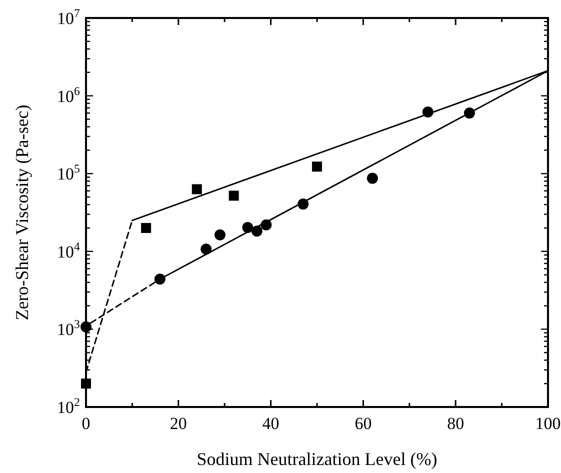  Describe the element at coordinates (363, 423) in the screenshot. I see `x-tick-label: 60` at that location.